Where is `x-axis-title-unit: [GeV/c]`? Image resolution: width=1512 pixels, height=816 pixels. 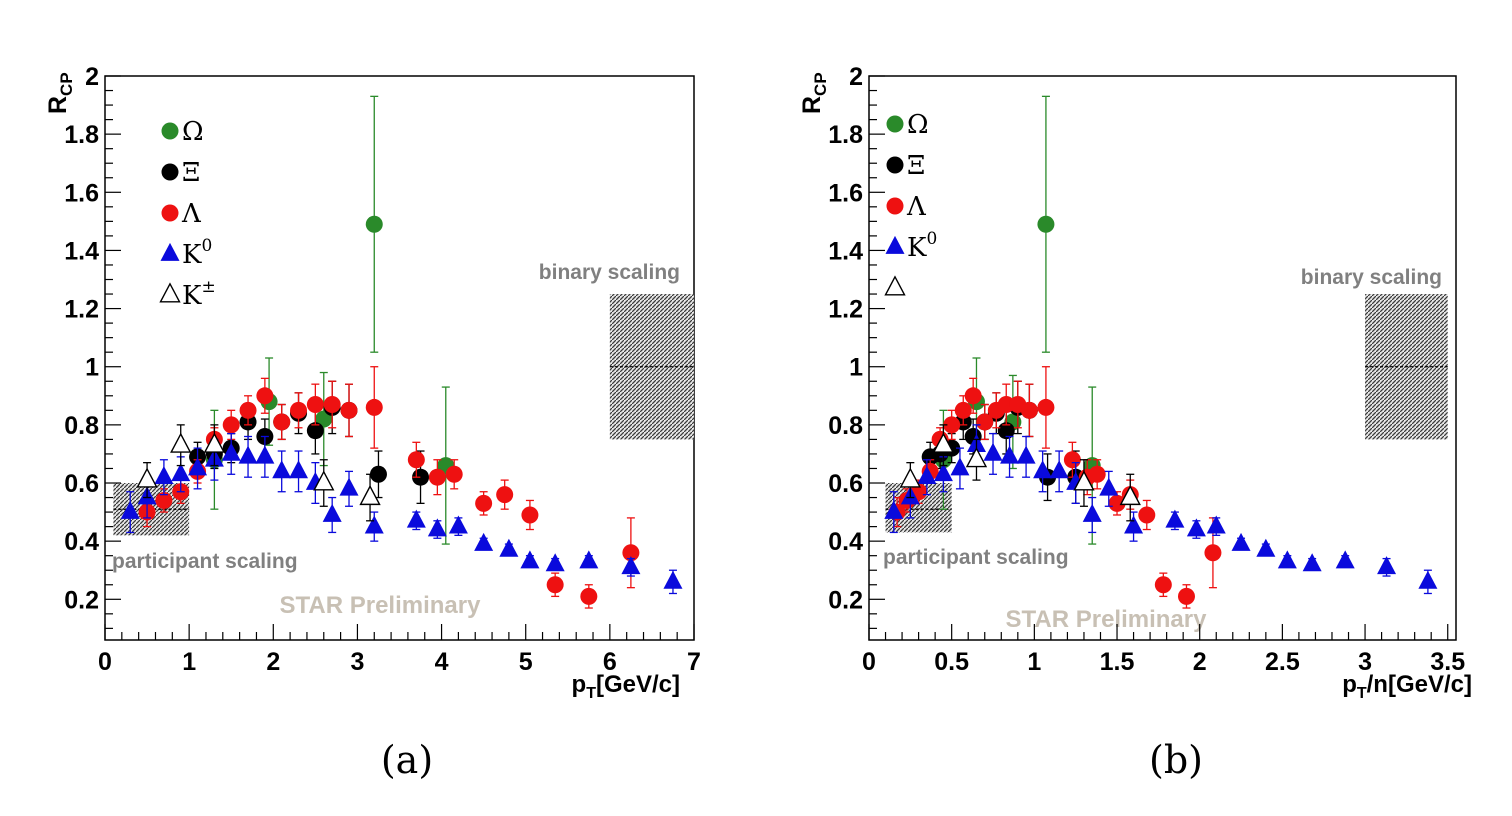
x-axis-title-unit: [GeV/c] is located at coordinates (638, 684).